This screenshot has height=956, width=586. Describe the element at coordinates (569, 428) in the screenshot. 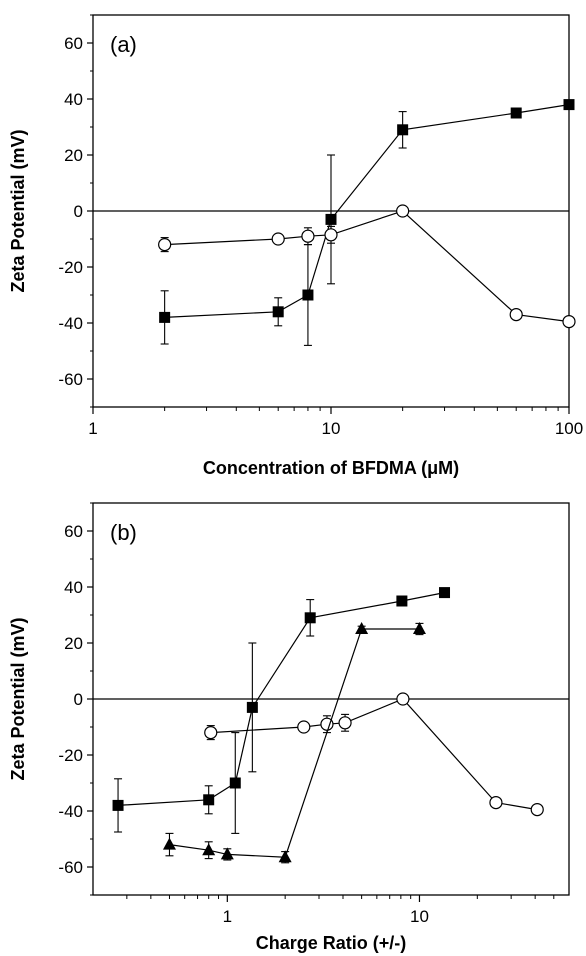

I see `x-tick-label-a: 100` at that location.